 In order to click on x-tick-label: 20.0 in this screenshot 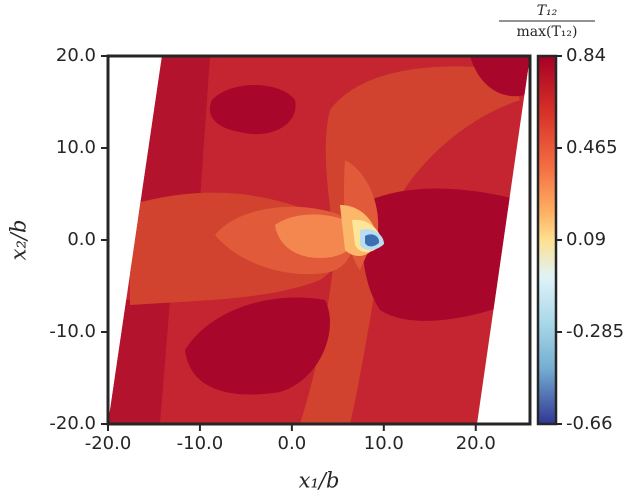, I will do `click(476, 443)`.